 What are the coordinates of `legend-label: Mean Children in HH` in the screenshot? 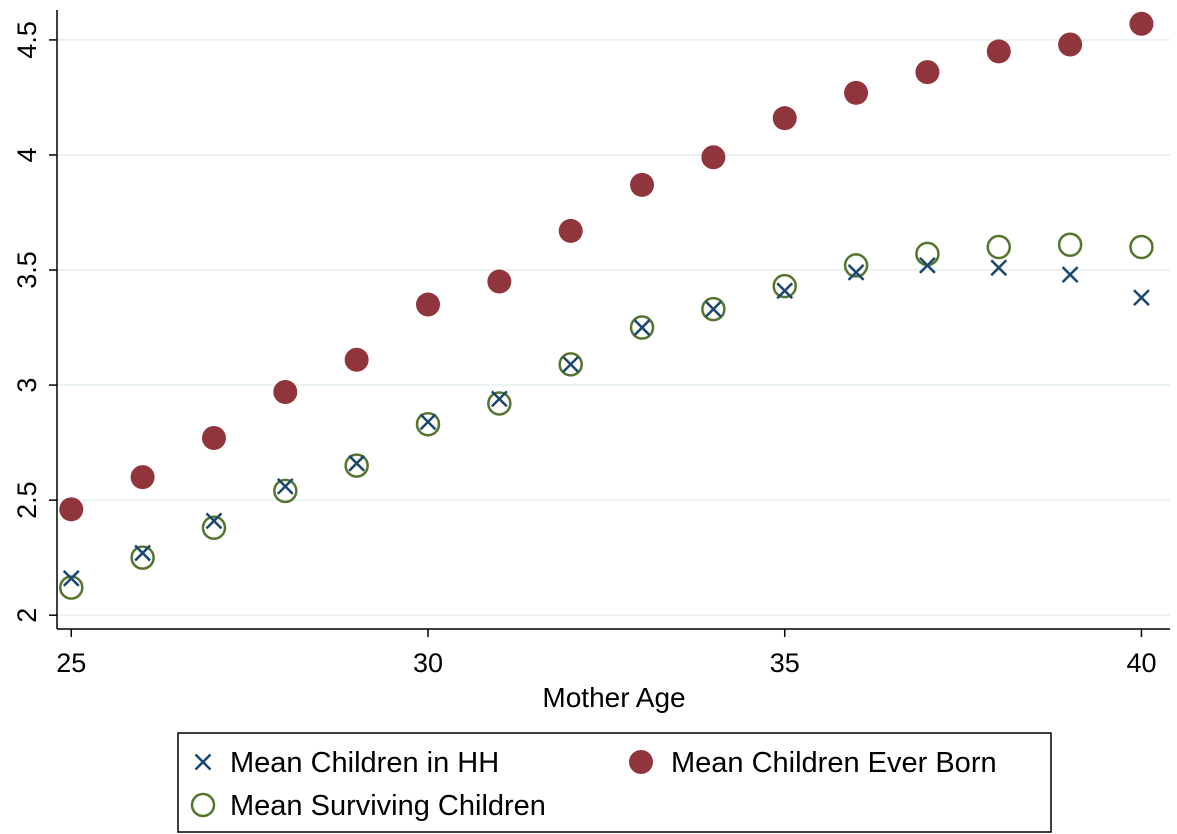 It's located at (364, 763).